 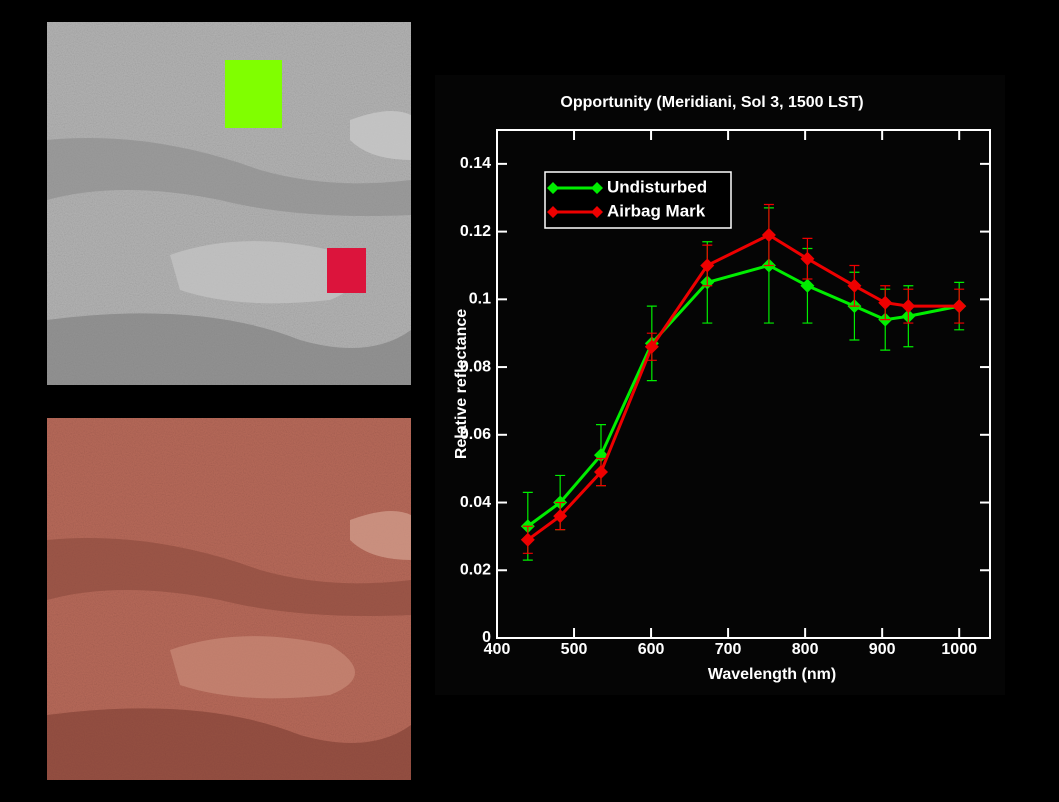 What do you see at coordinates (711, 102) in the screenshot?
I see `chart-title: Opportunity (Meridiani, Sol 3, 1500 LST)` at bounding box center [711, 102].